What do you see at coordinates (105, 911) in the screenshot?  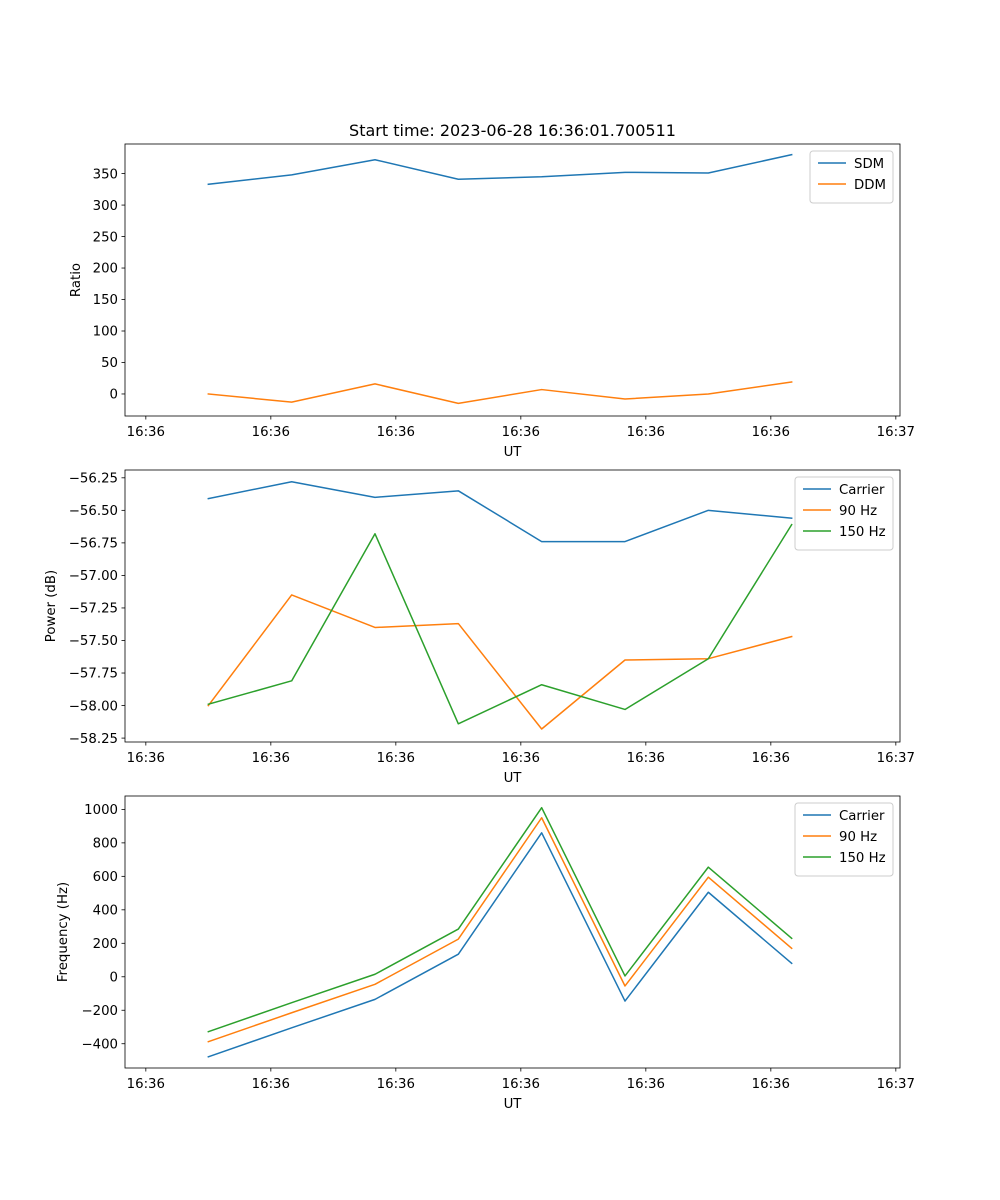 I see `y-tick-label: 400` at bounding box center [105, 911].